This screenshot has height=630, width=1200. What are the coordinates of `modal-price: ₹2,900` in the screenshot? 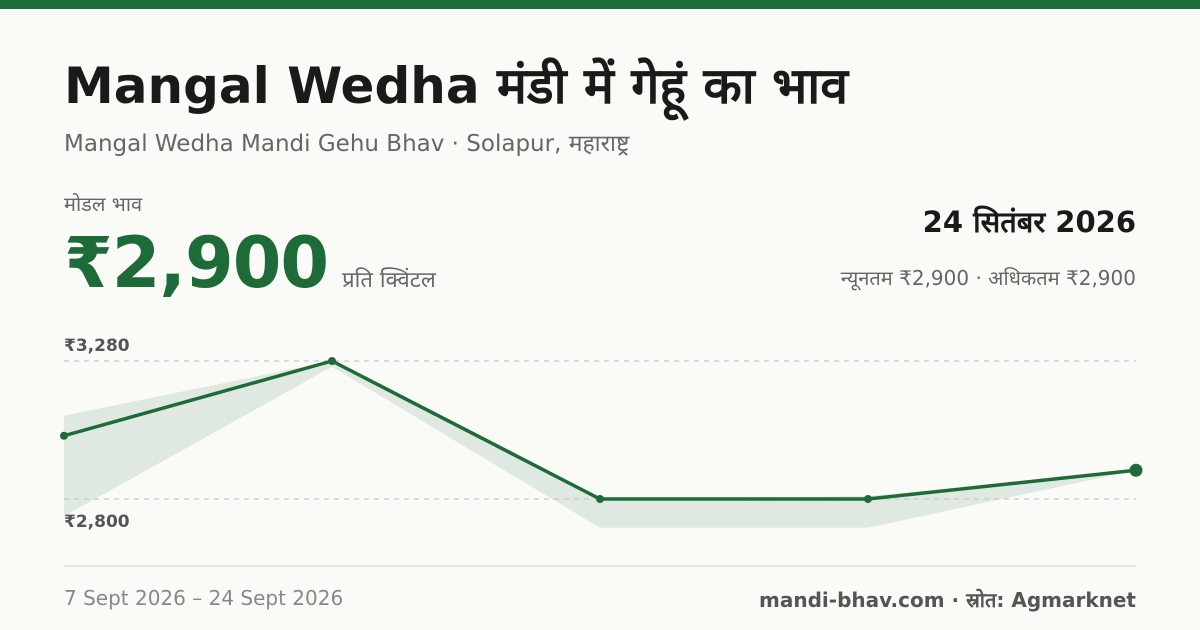 It's located at (196, 263).